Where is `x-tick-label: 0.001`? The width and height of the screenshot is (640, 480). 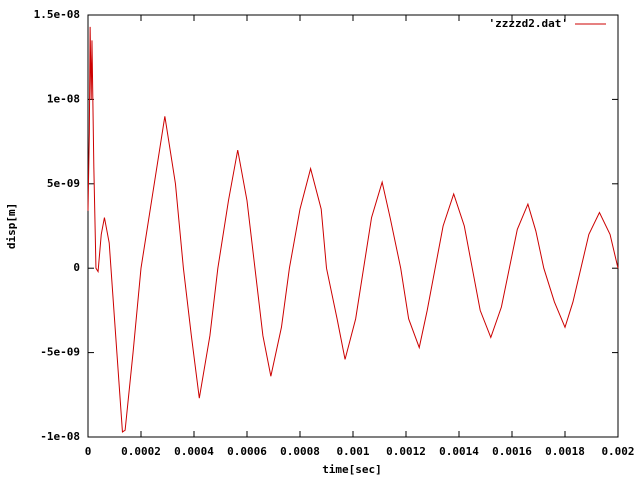
x-tick-label: 0.001 is located at coordinates (352, 451).